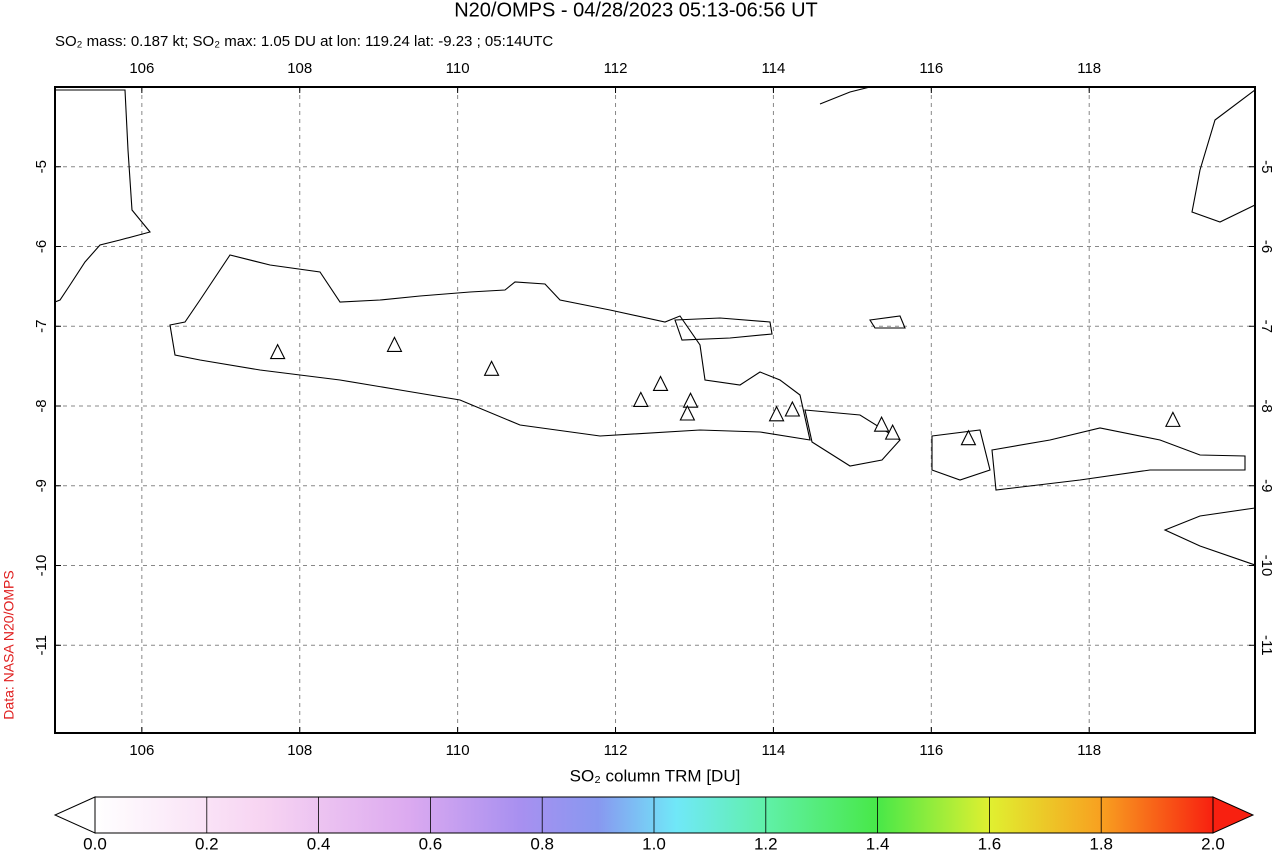  I want to click on colorbar-ticks: 0.0 0.2 0.4 0.6 0.8 1.0 1.2 1.4 1.6 1.8 2.0, so click(654, 825).